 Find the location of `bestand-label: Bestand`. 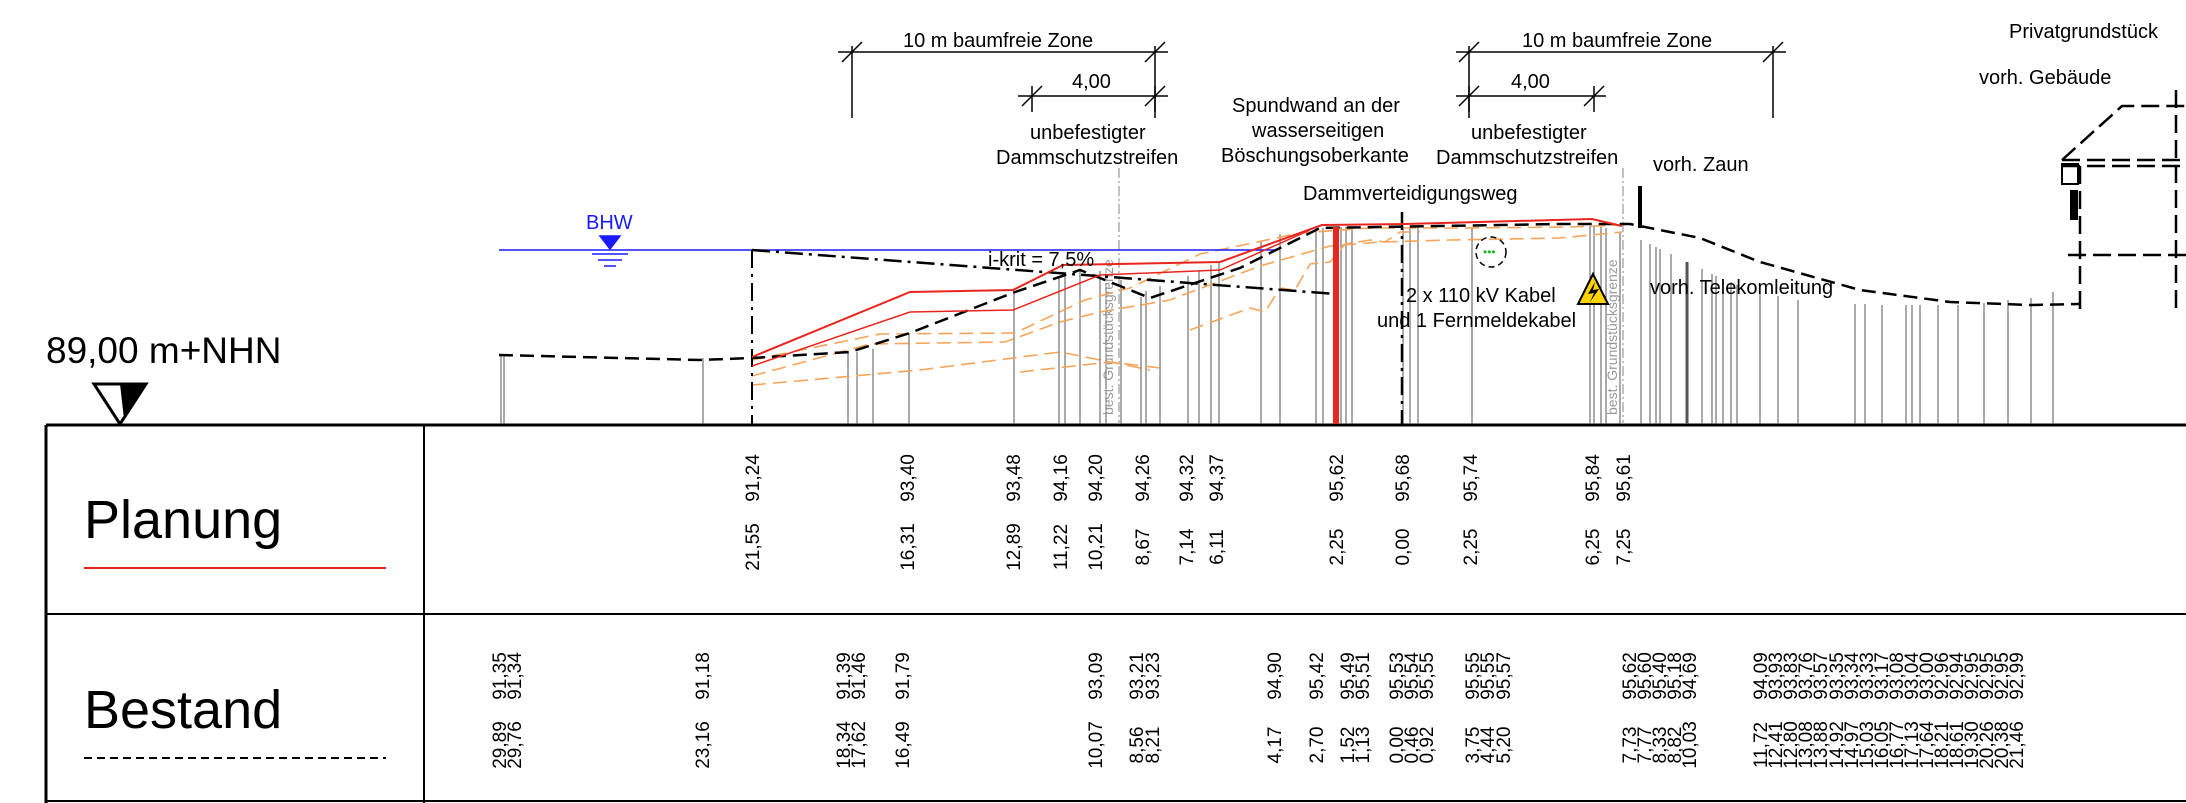

bestand-label: Bestand is located at coordinates (183, 710).